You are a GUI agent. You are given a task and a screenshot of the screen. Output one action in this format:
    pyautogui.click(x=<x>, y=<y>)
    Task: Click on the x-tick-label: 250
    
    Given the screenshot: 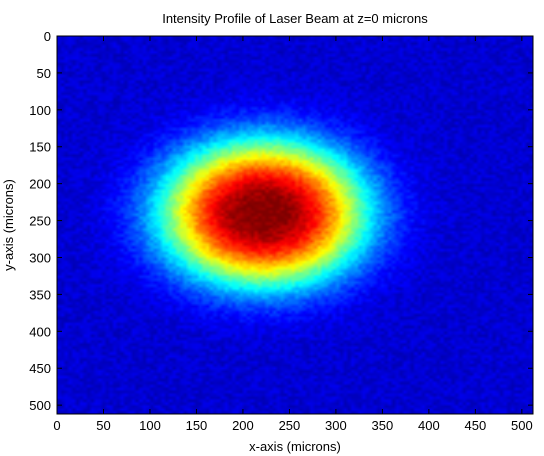 What is the action you would take?
    pyautogui.click(x=290, y=425)
    